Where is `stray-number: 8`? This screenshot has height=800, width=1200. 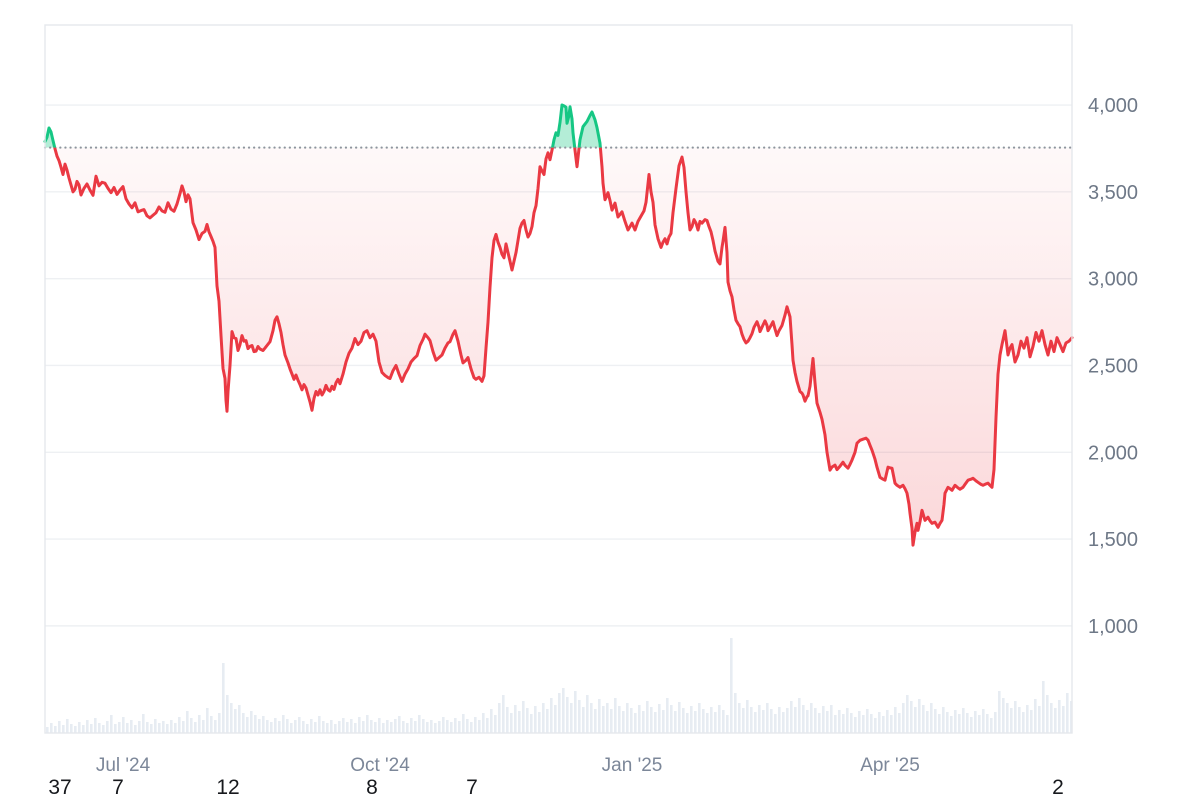 stray-number: 8 is located at coordinates (372, 787).